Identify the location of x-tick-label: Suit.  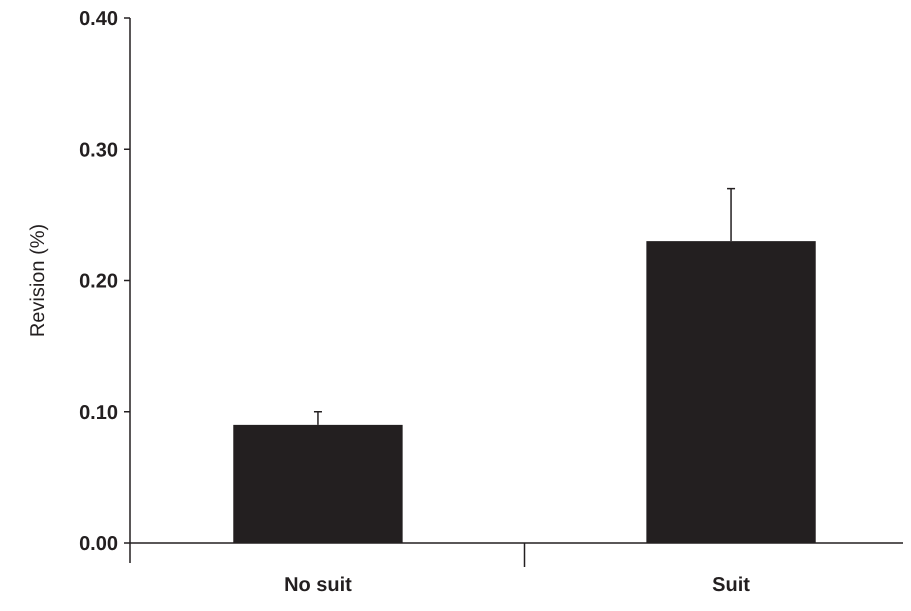
(731, 585).